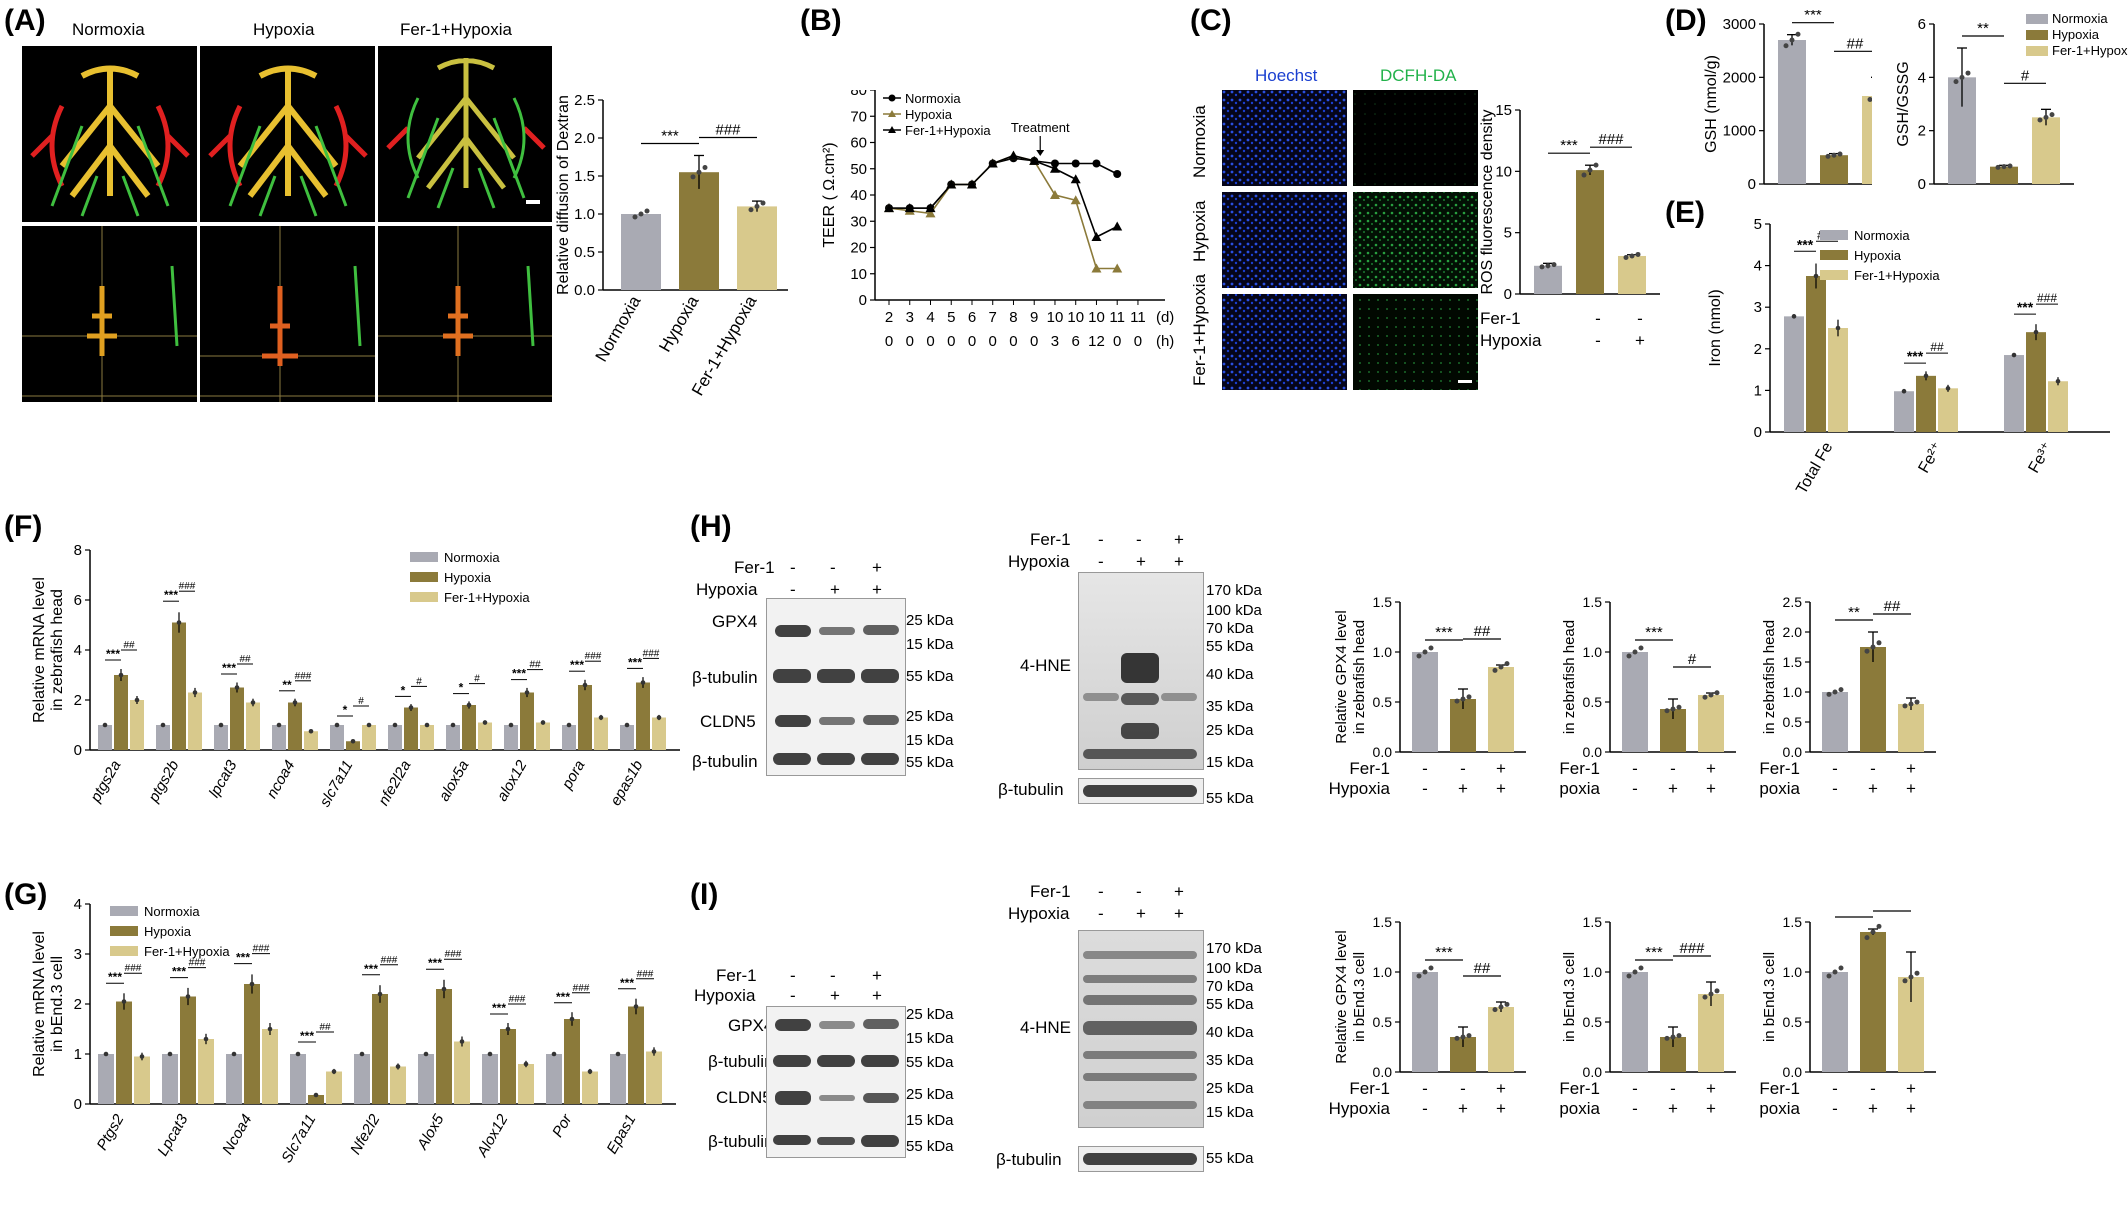  Describe the element at coordinates (1101, 913) in the screenshot. I see `blot-i-hne-hyp-sign-1: -` at that location.